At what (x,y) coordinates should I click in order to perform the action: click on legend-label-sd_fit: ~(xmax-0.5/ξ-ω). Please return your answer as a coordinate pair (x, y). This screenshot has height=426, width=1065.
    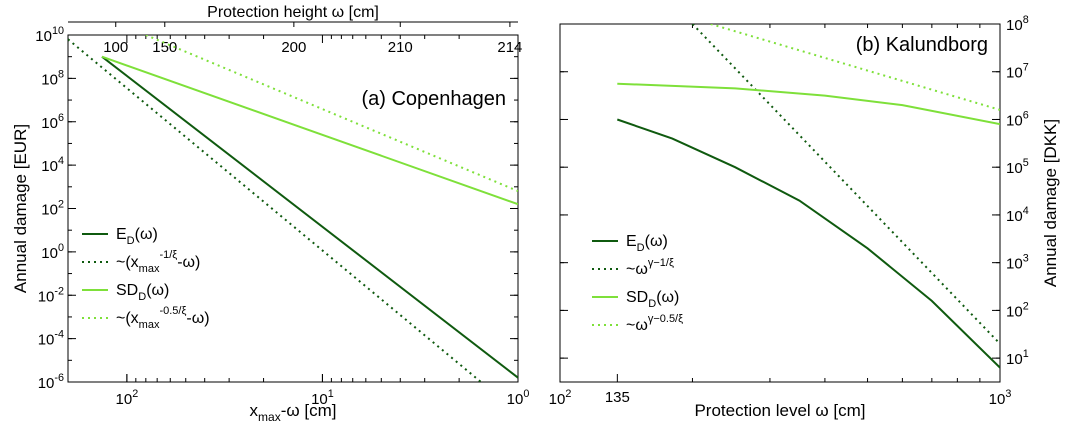
    Looking at the image, I should click on (163, 318).